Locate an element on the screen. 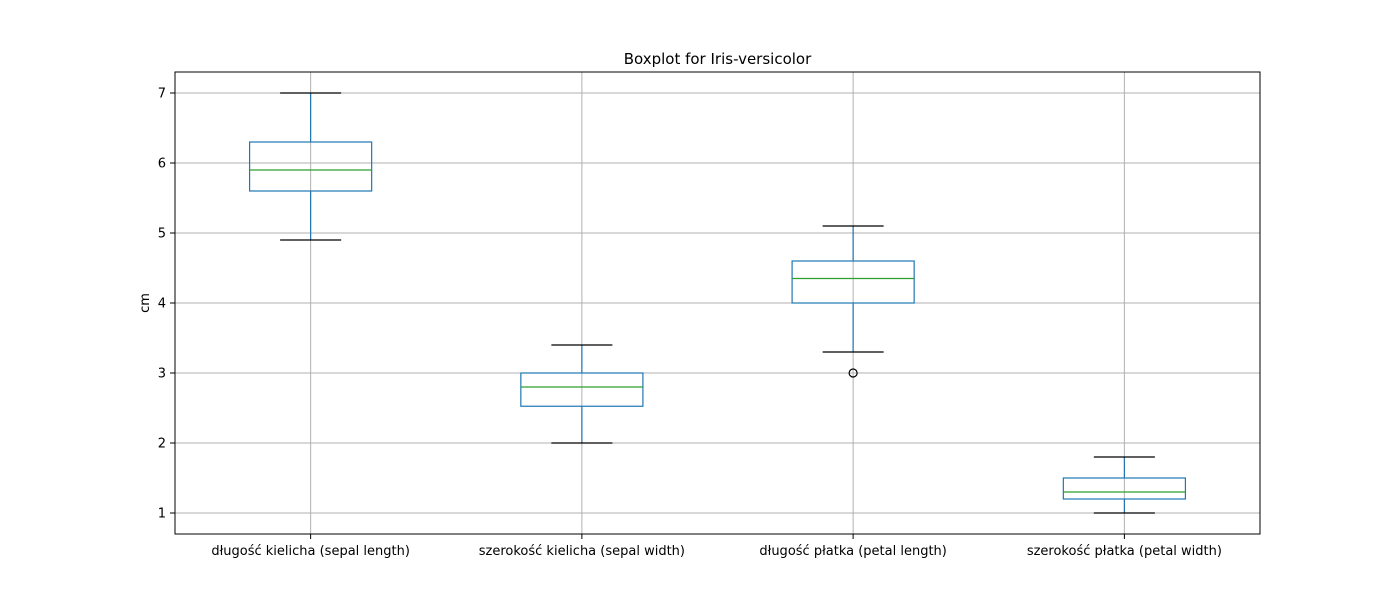  x-tick-label: długość kielicha (sepal length) is located at coordinates (310, 551).